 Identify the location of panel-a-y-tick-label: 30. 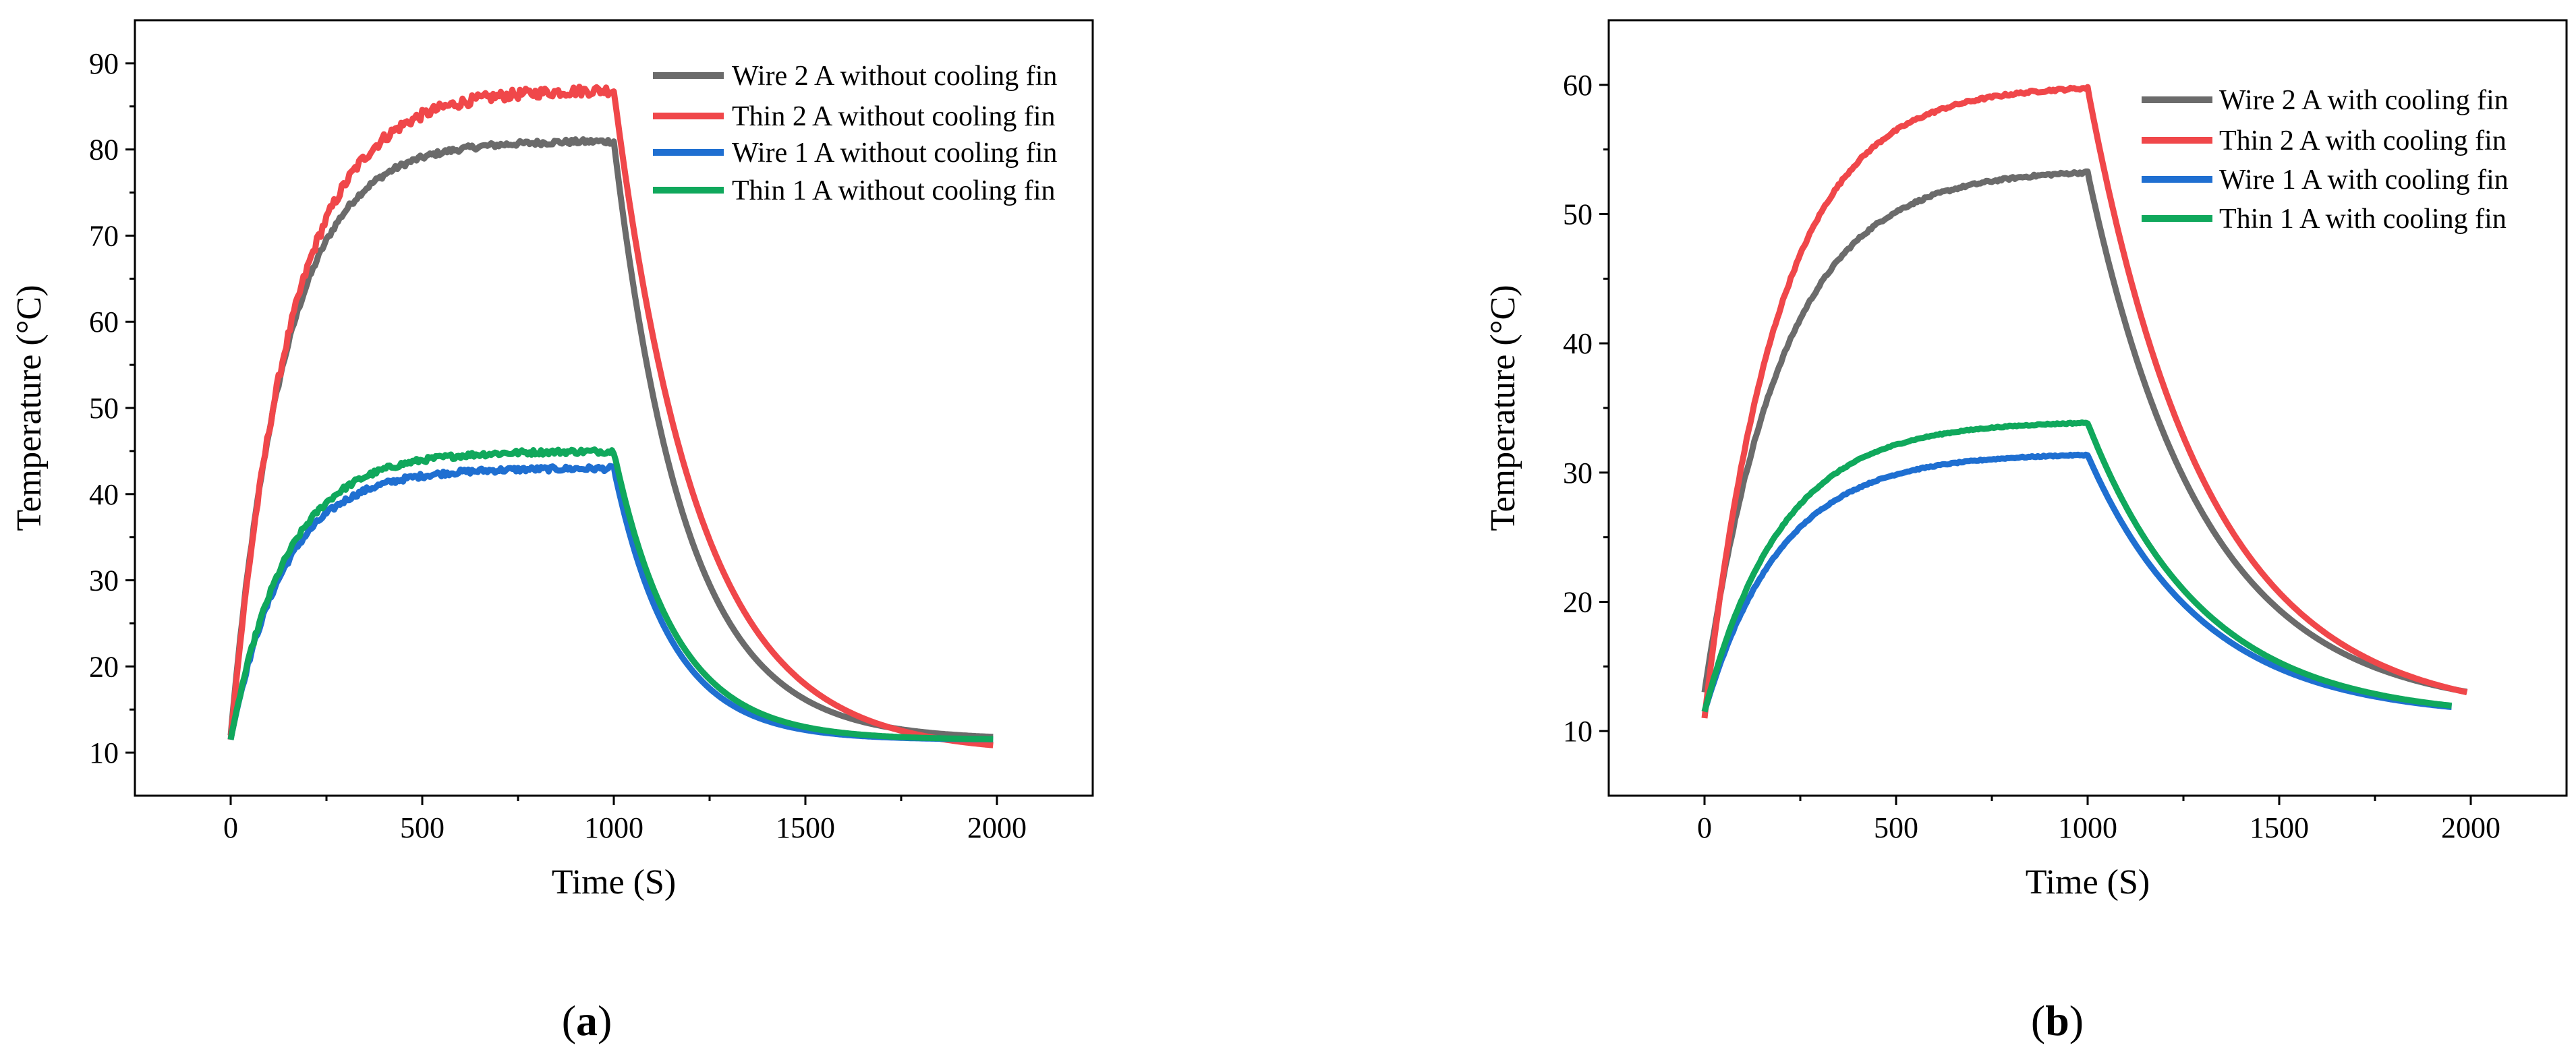
(104, 581).